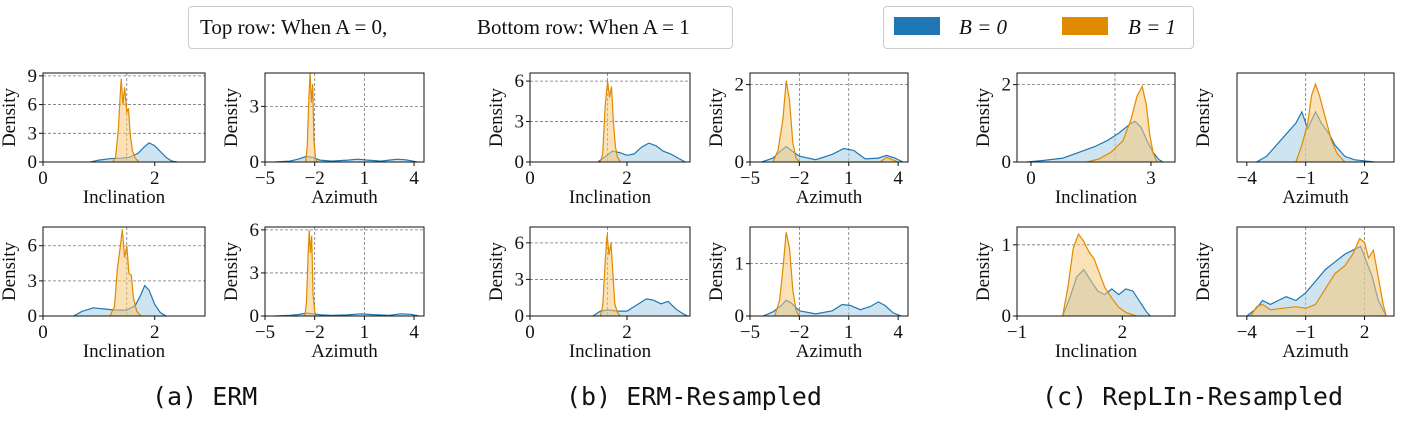 The width and height of the screenshot is (1403, 421). What do you see at coordinates (265, 332) in the screenshot?
I see `x-tick-label: −5` at bounding box center [265, 332].